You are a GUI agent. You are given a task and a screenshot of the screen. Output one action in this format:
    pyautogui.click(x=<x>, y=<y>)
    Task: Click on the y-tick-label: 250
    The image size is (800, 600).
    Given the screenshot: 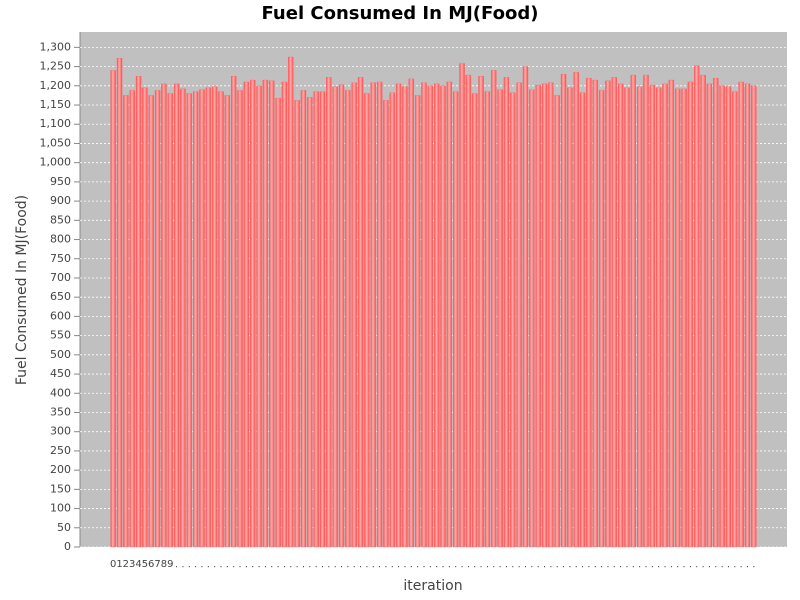 What is the action you would take?
    pyautogui.click(x=60, y=450)
    